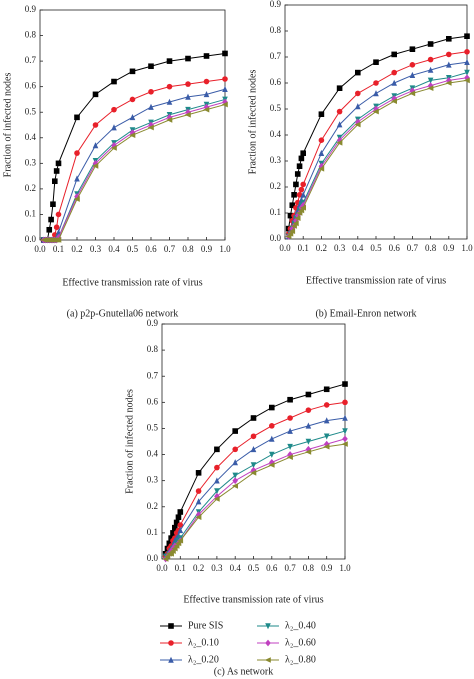 This screenshot has width=474, height=679. What do you see at coordinates (96, 249) in the screenshot?
I see `x-tick-label: 0.3` at bounding box center [96, 249].